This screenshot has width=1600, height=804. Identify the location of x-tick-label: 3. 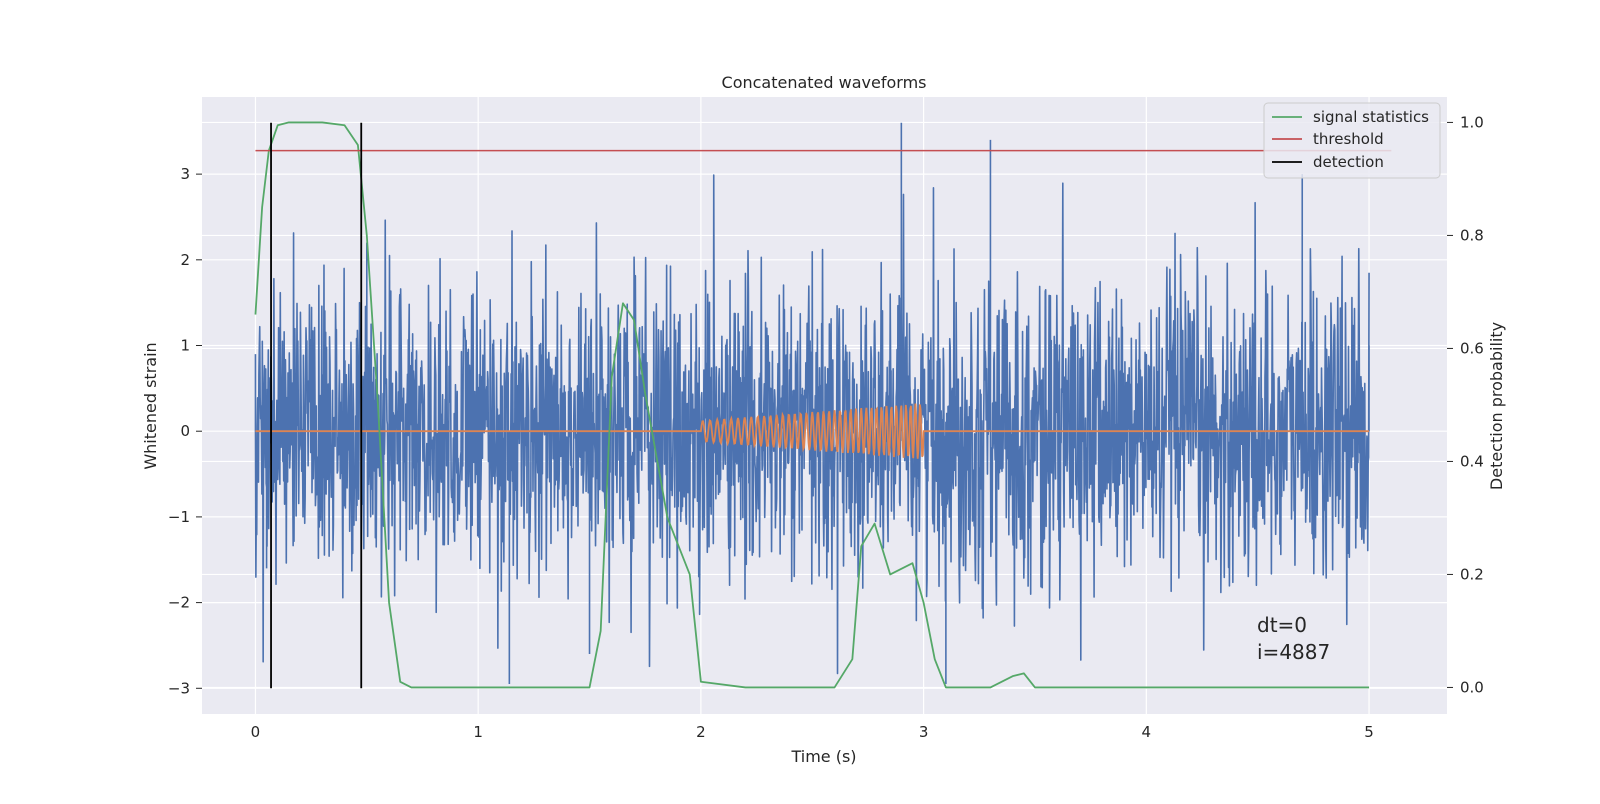
(924, 732).